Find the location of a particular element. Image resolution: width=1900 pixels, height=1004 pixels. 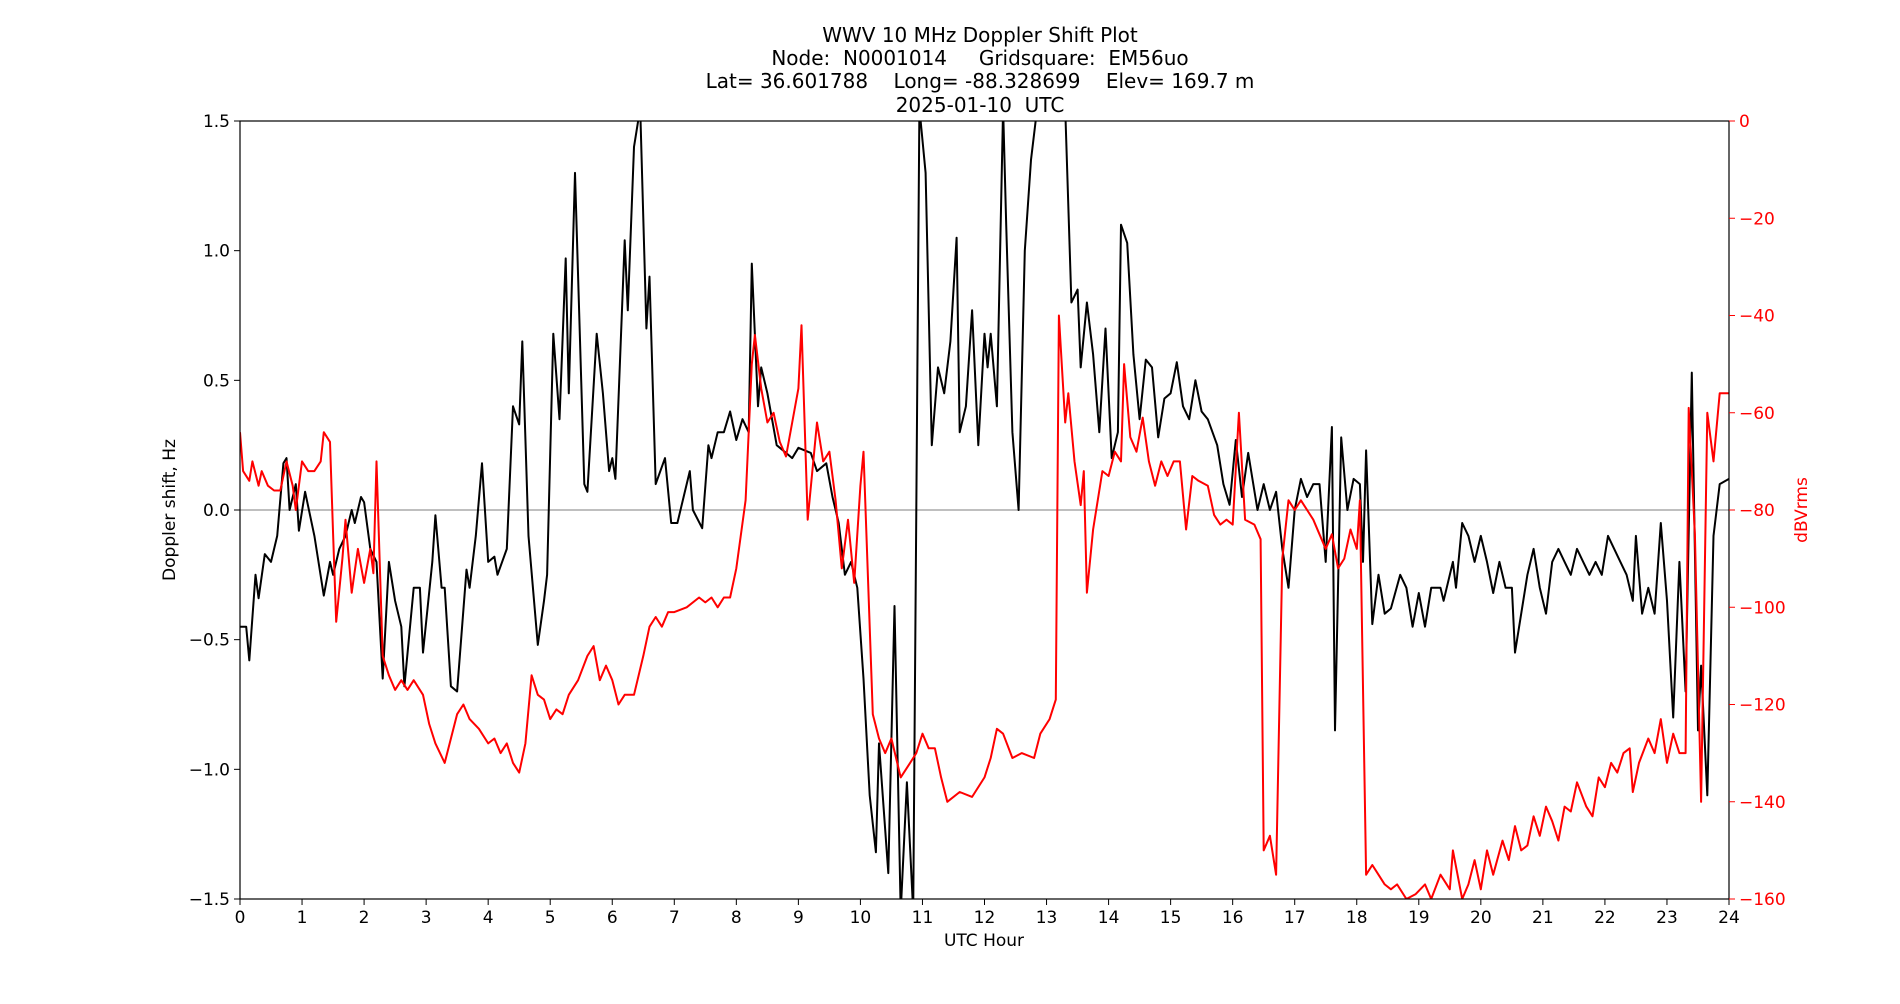

x-tick-label: 10 is located at coordinates (861, 918).